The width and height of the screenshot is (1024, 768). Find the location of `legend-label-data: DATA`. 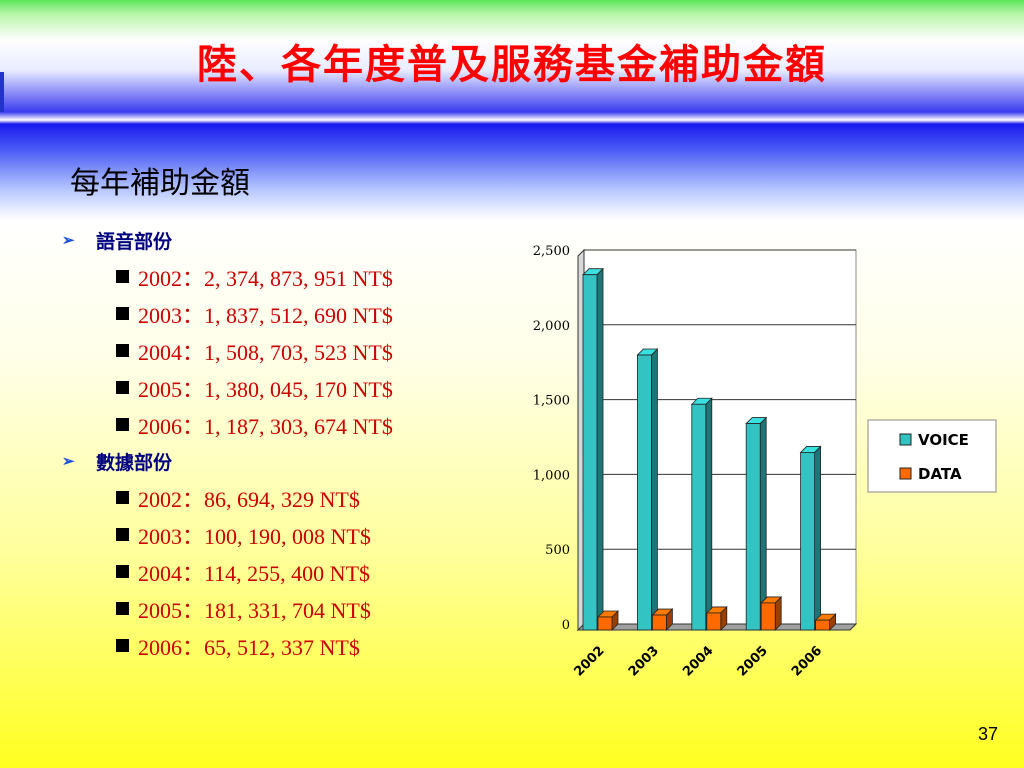

legend-label-data: DATA is located at coordinates (940, 474).